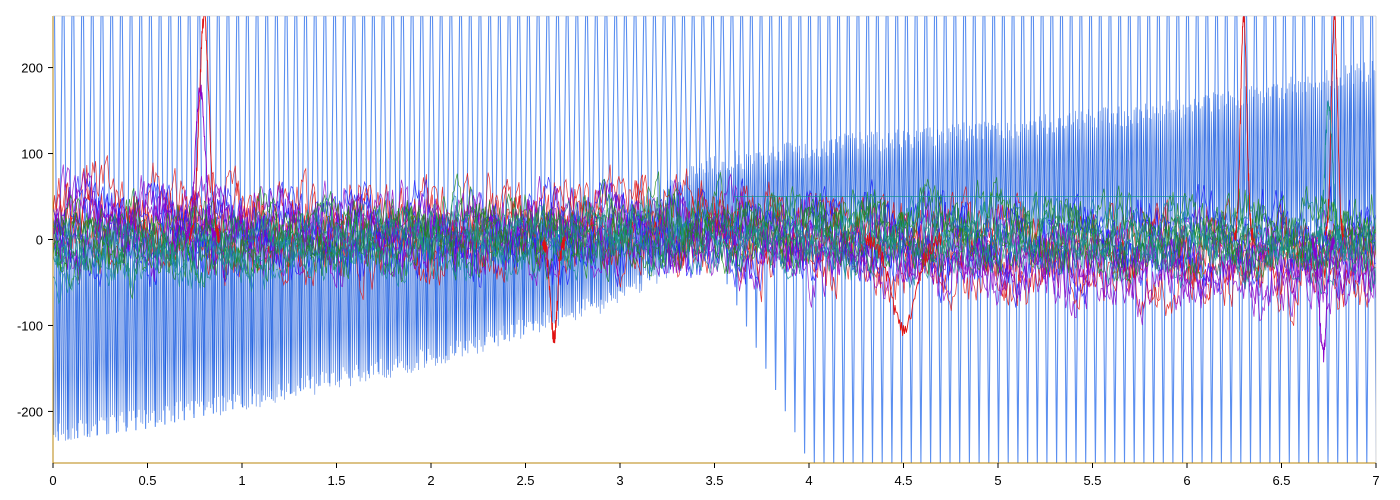  I want to click on x-tick-label: 6, so click(1186, 480).